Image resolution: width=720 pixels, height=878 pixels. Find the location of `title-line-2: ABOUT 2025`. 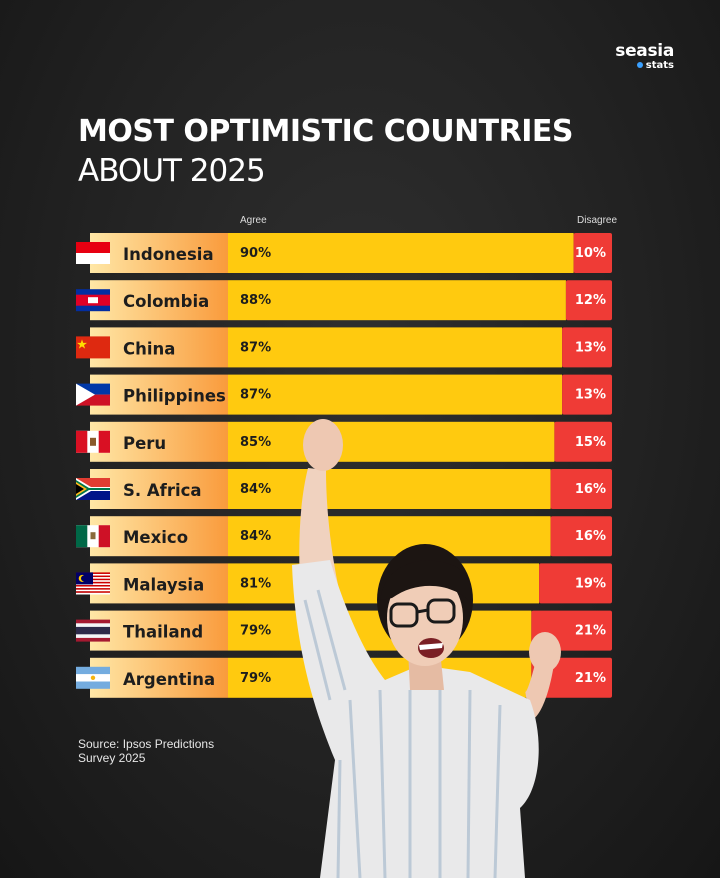

title-line-2: ABOUT 2025 is located at coordinates (172, 171).